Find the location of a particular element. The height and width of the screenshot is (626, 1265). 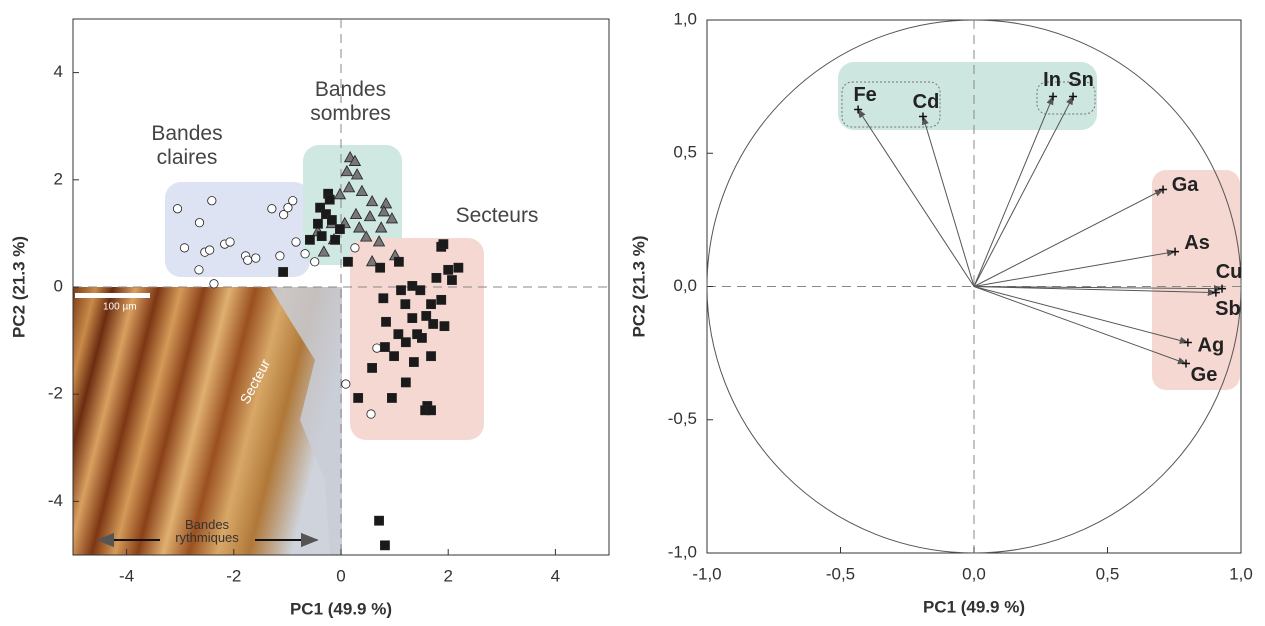

variable-label: Fe is located at coordinates (864, 95).